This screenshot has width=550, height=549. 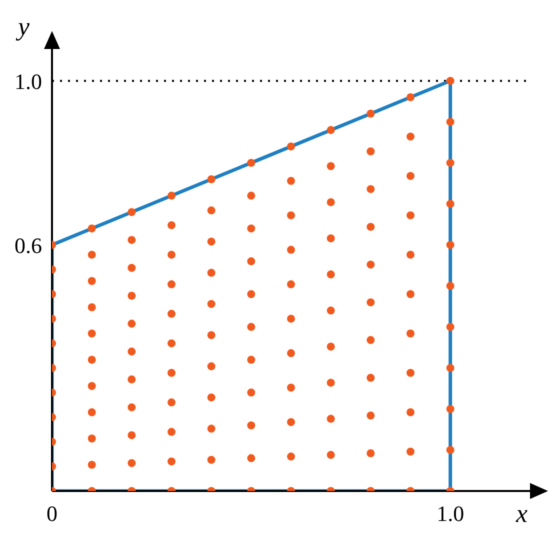 I want to click on y-tick-label: 0.6, so click(x=28, y=245).